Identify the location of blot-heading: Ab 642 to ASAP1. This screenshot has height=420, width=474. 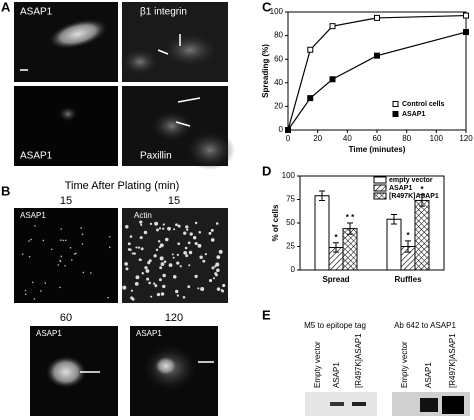
(425, 325).